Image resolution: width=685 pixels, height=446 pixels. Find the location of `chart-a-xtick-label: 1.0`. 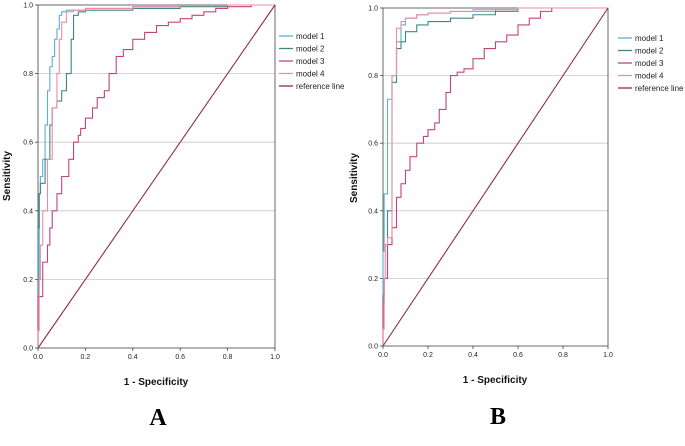

chart-a-xtick-label: 1.0 is located at coordinates (275, 357).